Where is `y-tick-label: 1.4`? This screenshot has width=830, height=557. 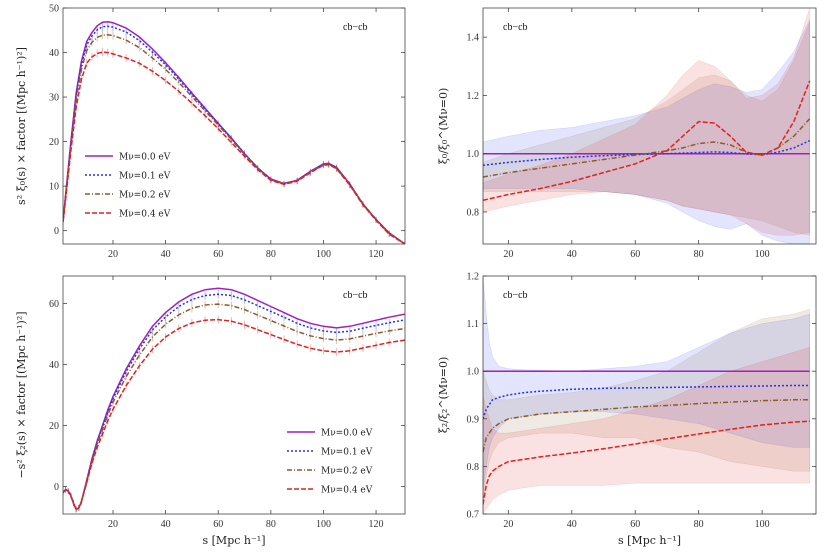 y-tick-label: 1.4 is located at coordinates (473, 38).